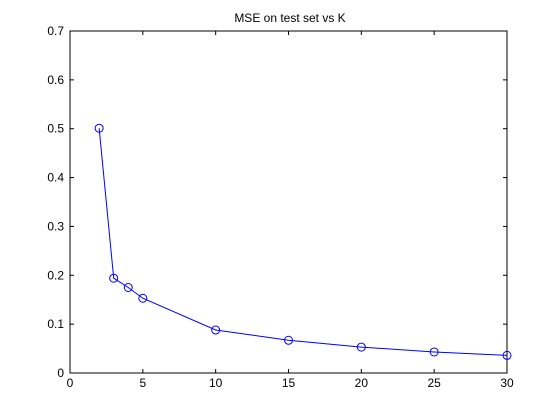 The width and height of the screenshot is (560, 420). I want to click on chart-title: MSE on test set vs K, so click(289, 18).